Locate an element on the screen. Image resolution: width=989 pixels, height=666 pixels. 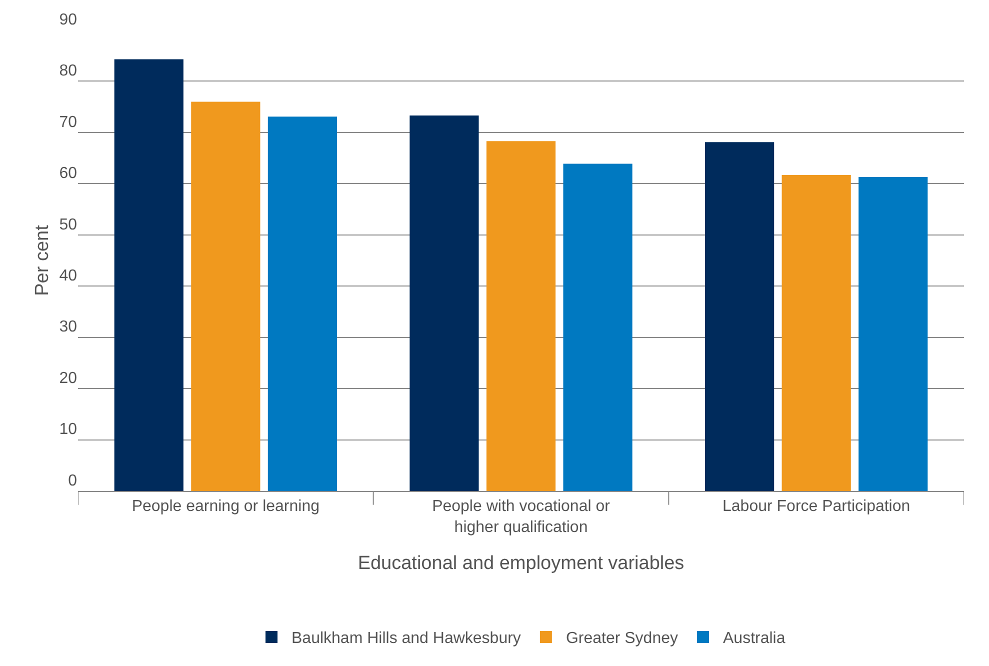
x-tick-label: Labour Force Participation is located at coordinates (816, 507).